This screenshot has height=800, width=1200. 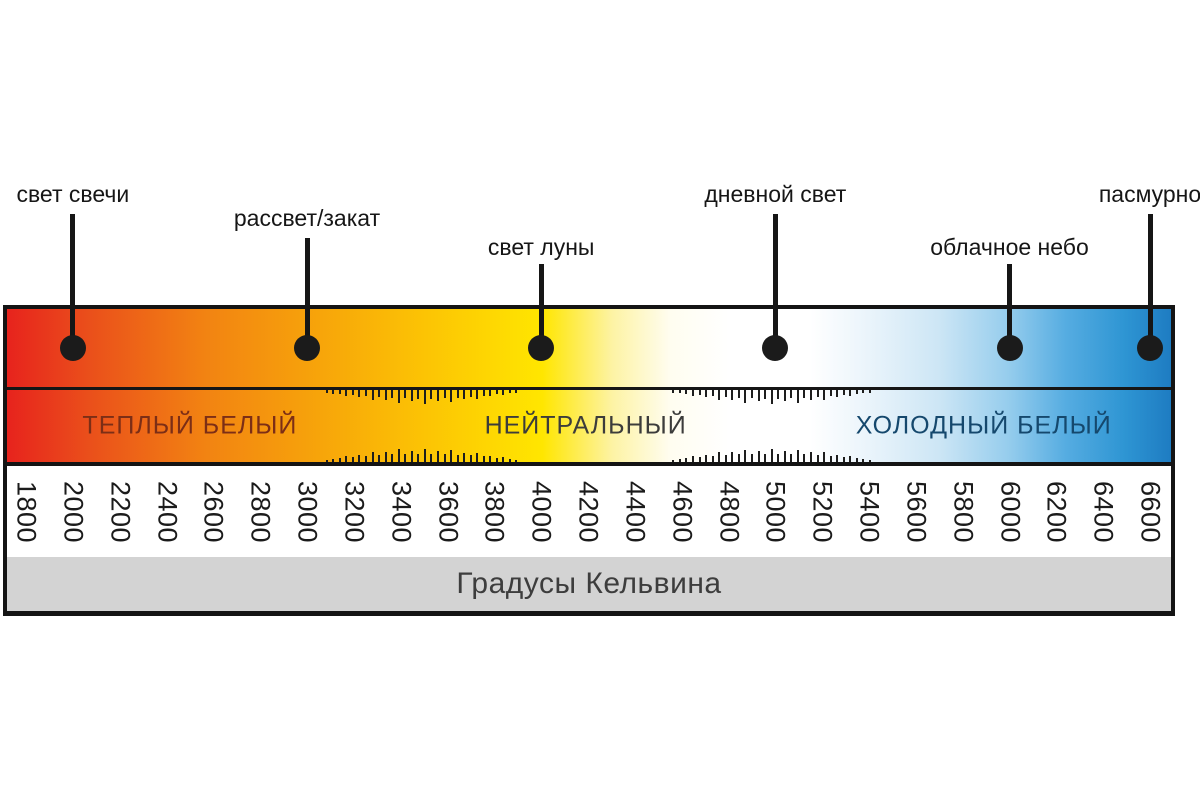 I want to click on gradient-bar-bottom-line, so click(x=589, y=464).